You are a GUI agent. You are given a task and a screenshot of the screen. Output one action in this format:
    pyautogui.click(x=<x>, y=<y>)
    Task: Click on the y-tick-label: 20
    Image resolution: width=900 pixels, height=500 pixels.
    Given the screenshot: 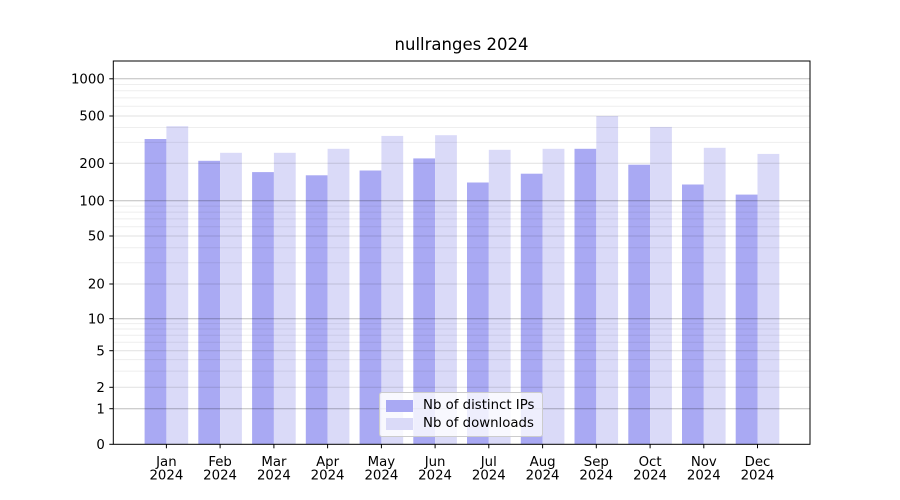 What is the action you would take?
    pyautogui.click(x=96, y=285)
    